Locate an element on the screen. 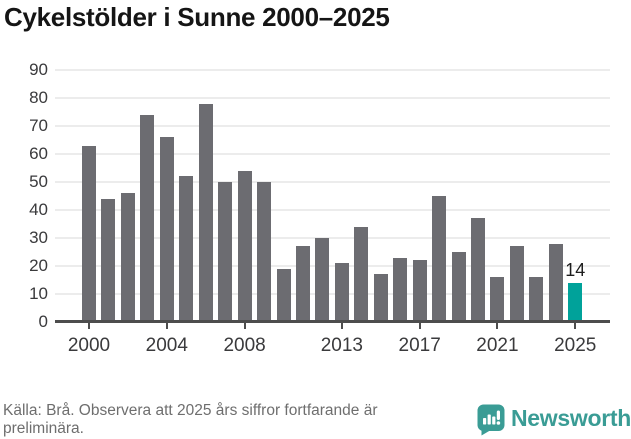 The width and height of the screenshot is (631, 439). y-tick-label-30: 30 is located at coordinates (38, 237).